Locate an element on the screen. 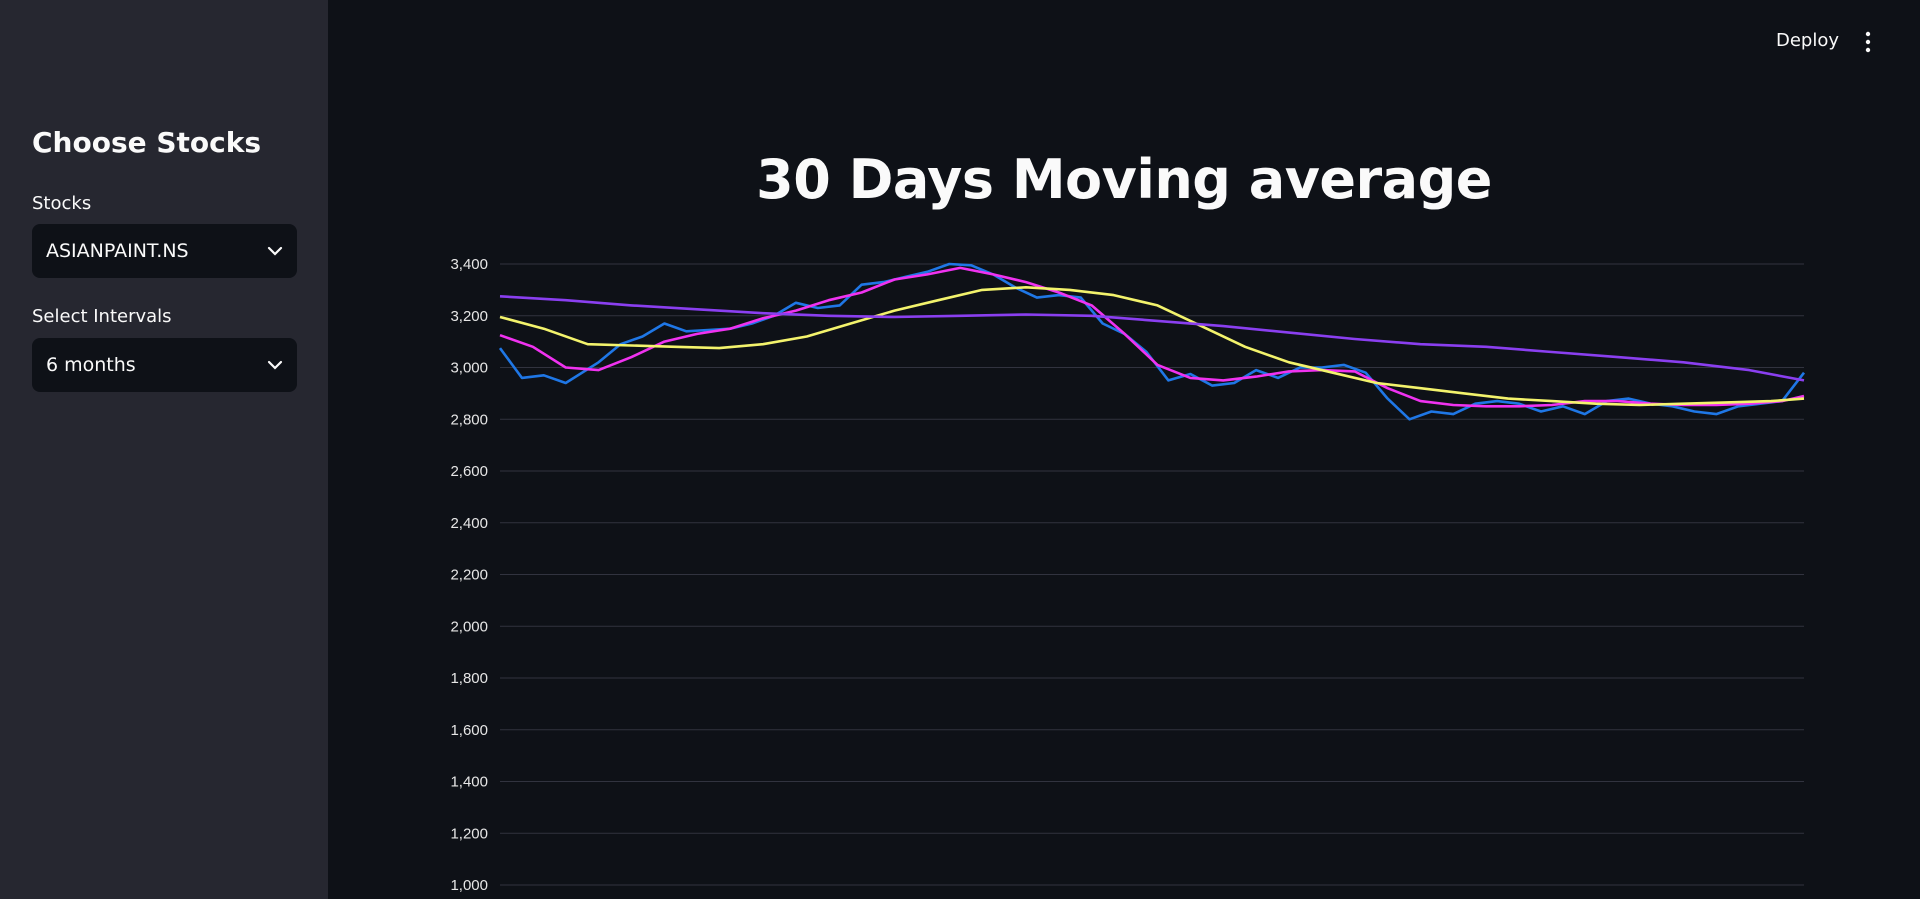 The height and width of the screenshot is (899, 1920). kebab-menu-icon is located at coordinates (1868, 42).